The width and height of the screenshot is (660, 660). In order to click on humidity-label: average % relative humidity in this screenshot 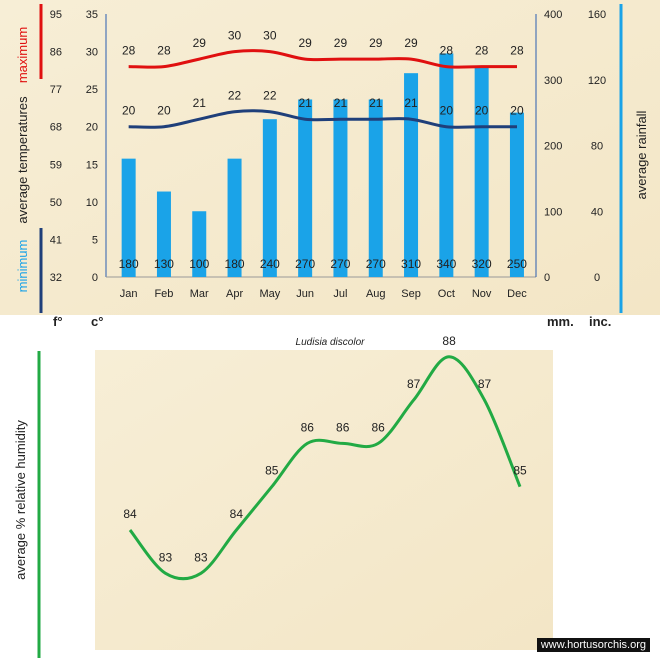, I will do `click(20, 500)`.